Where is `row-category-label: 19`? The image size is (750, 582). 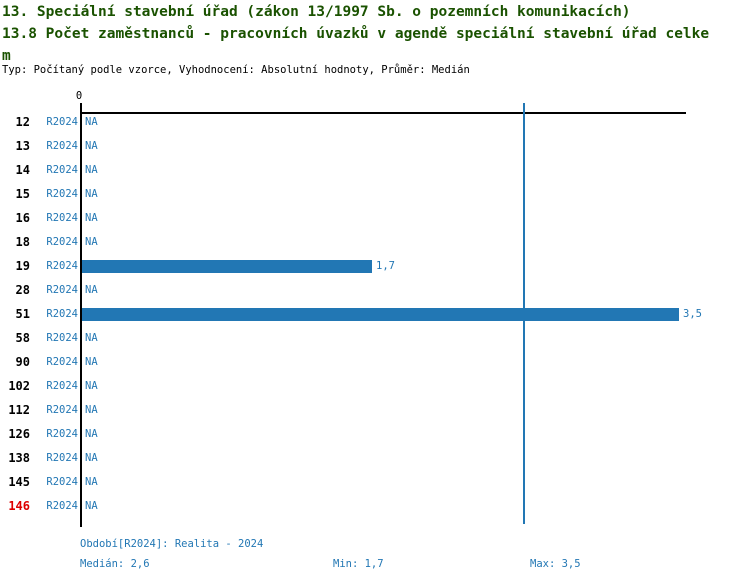 row-category-label: 19 is located at coordinates (22, 266).